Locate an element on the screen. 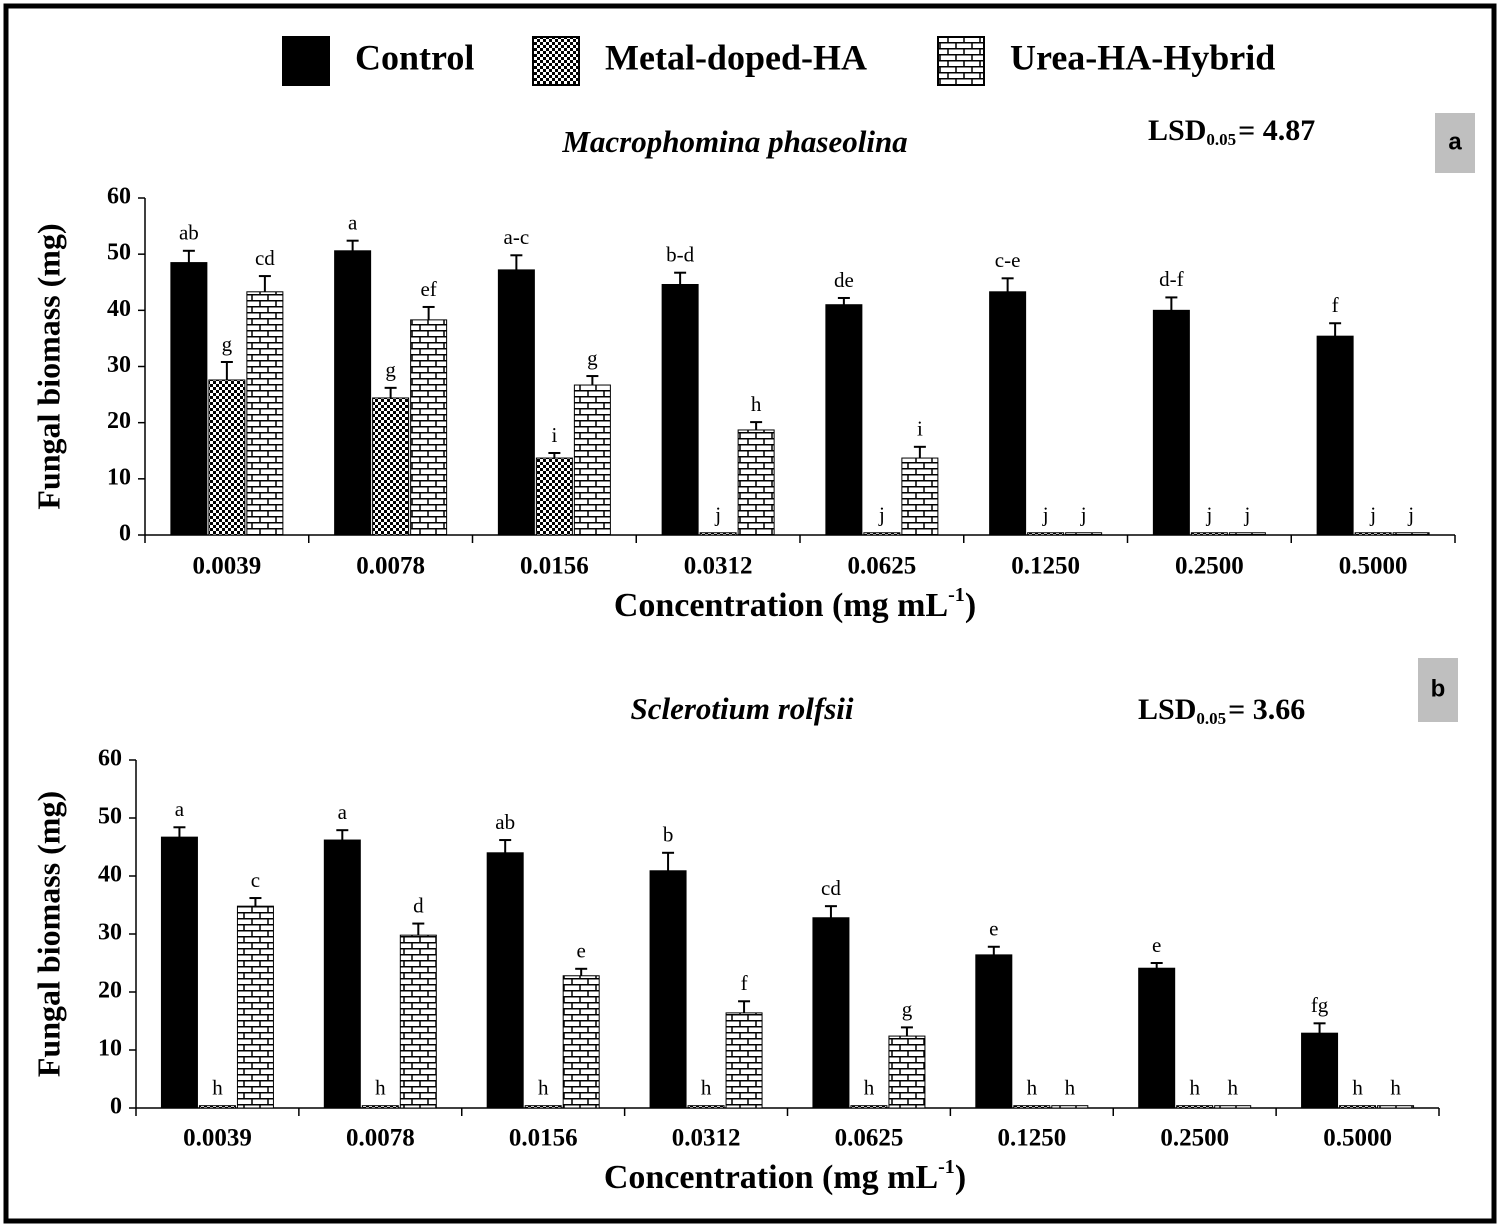 This screenshot has height=1227, width=1500. lsd-label: LSD0.05= 4.87 is located at coordinates (1231, 131).